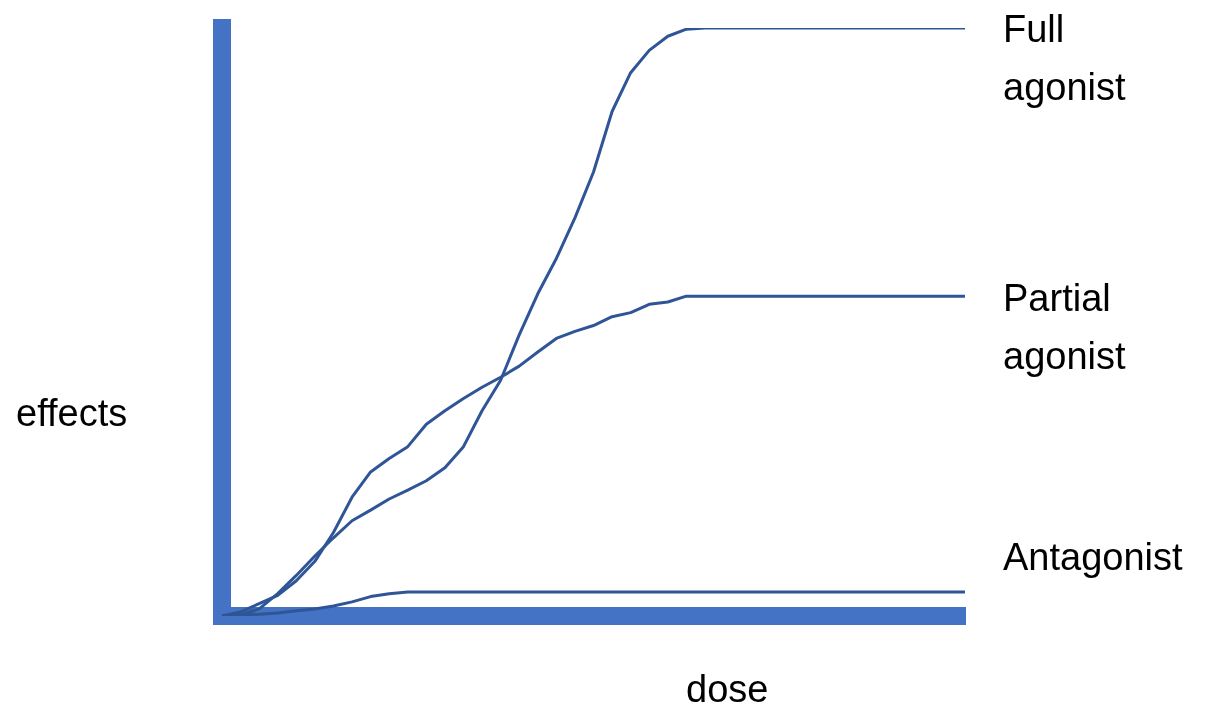  I want to click on x-axis-title: dose, so click(727, 689).